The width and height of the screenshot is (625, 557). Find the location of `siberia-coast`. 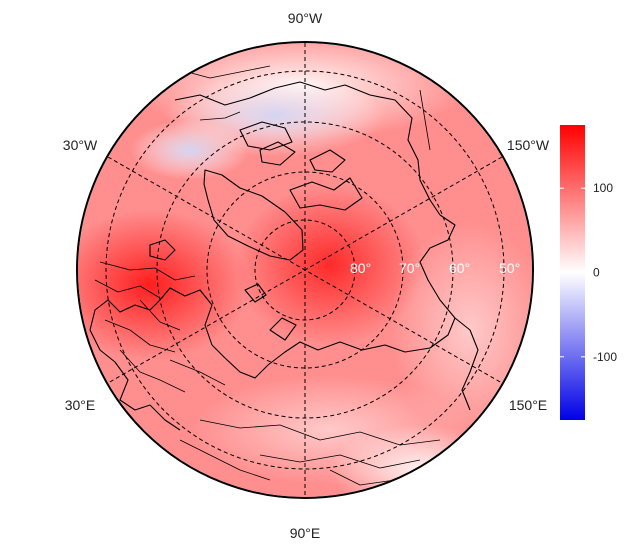

siberia-coast is located at coordinates (333, 348).